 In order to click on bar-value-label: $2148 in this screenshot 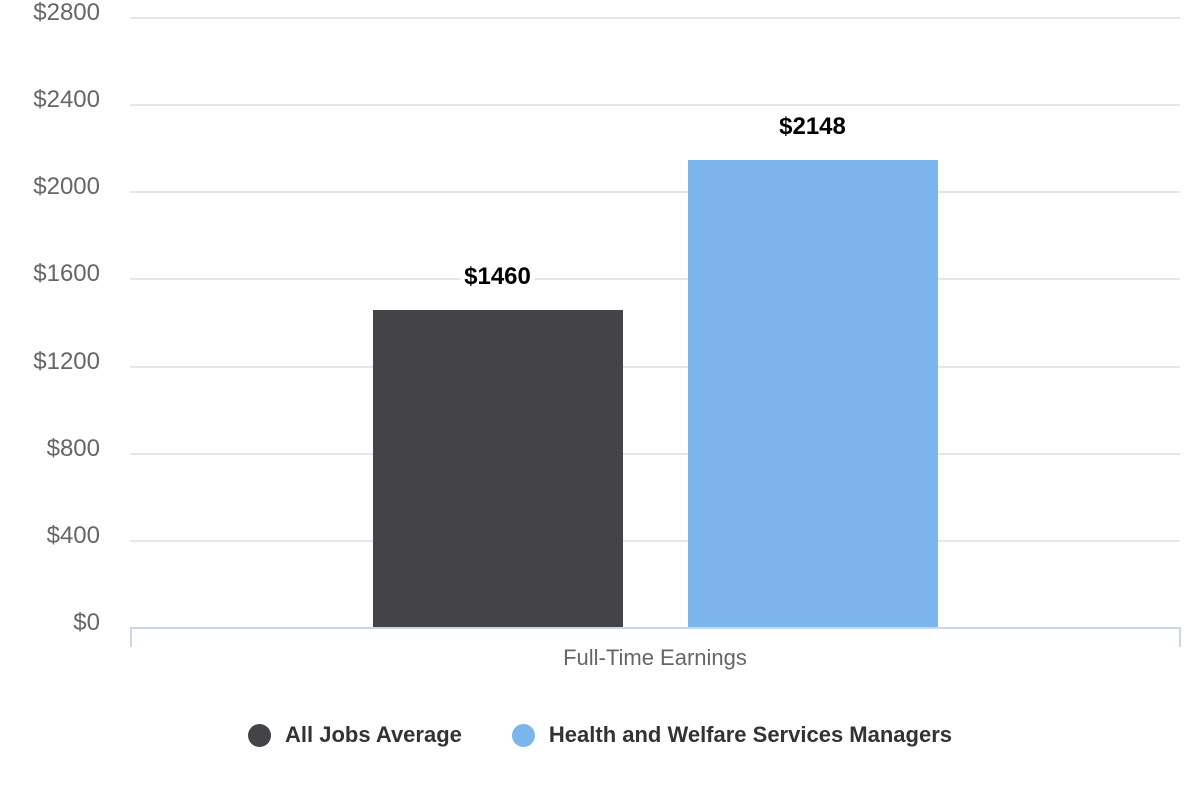, I will do `click(812, 127)`.